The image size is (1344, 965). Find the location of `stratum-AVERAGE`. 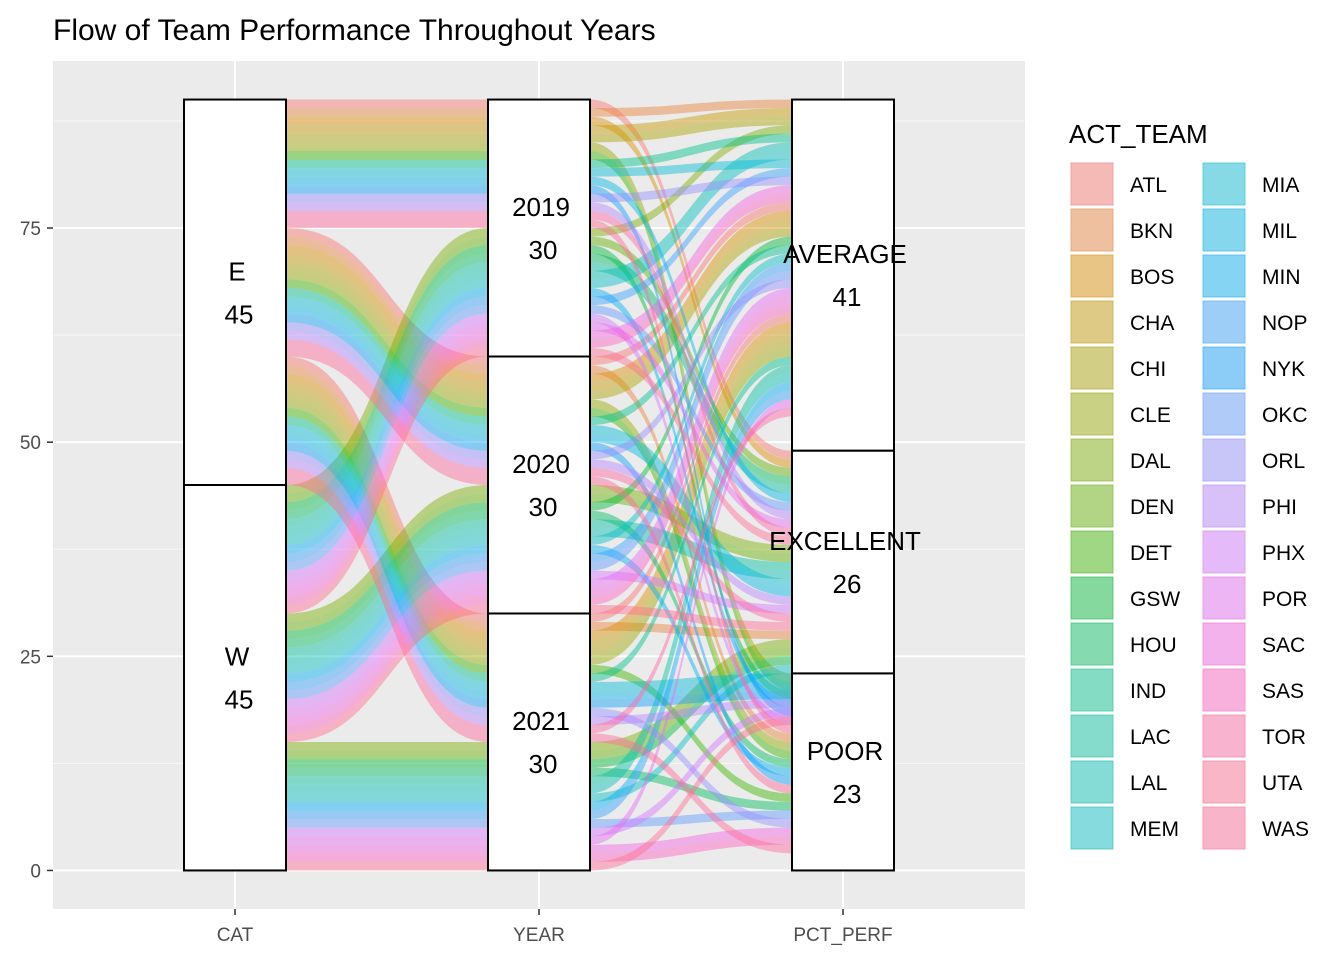

stratum-AVERAGE is located at coordinates (843, 275).